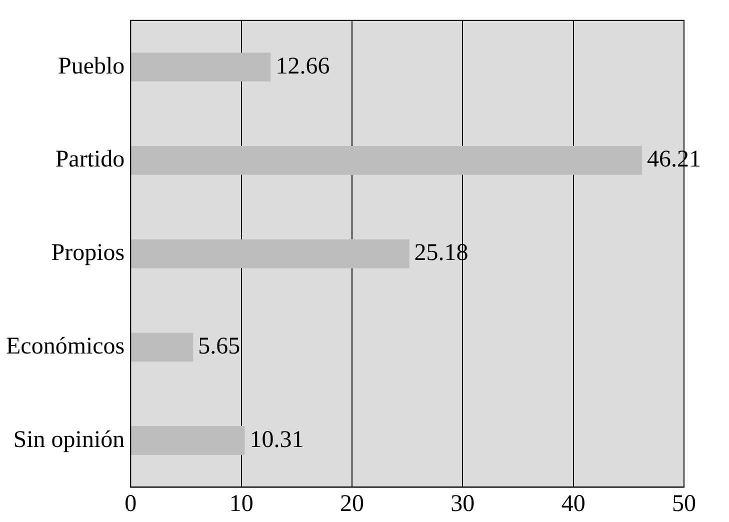 The width and height of the screenshot is (729, 522). I want to click on x-tick-label: 20, so click(352, 503).